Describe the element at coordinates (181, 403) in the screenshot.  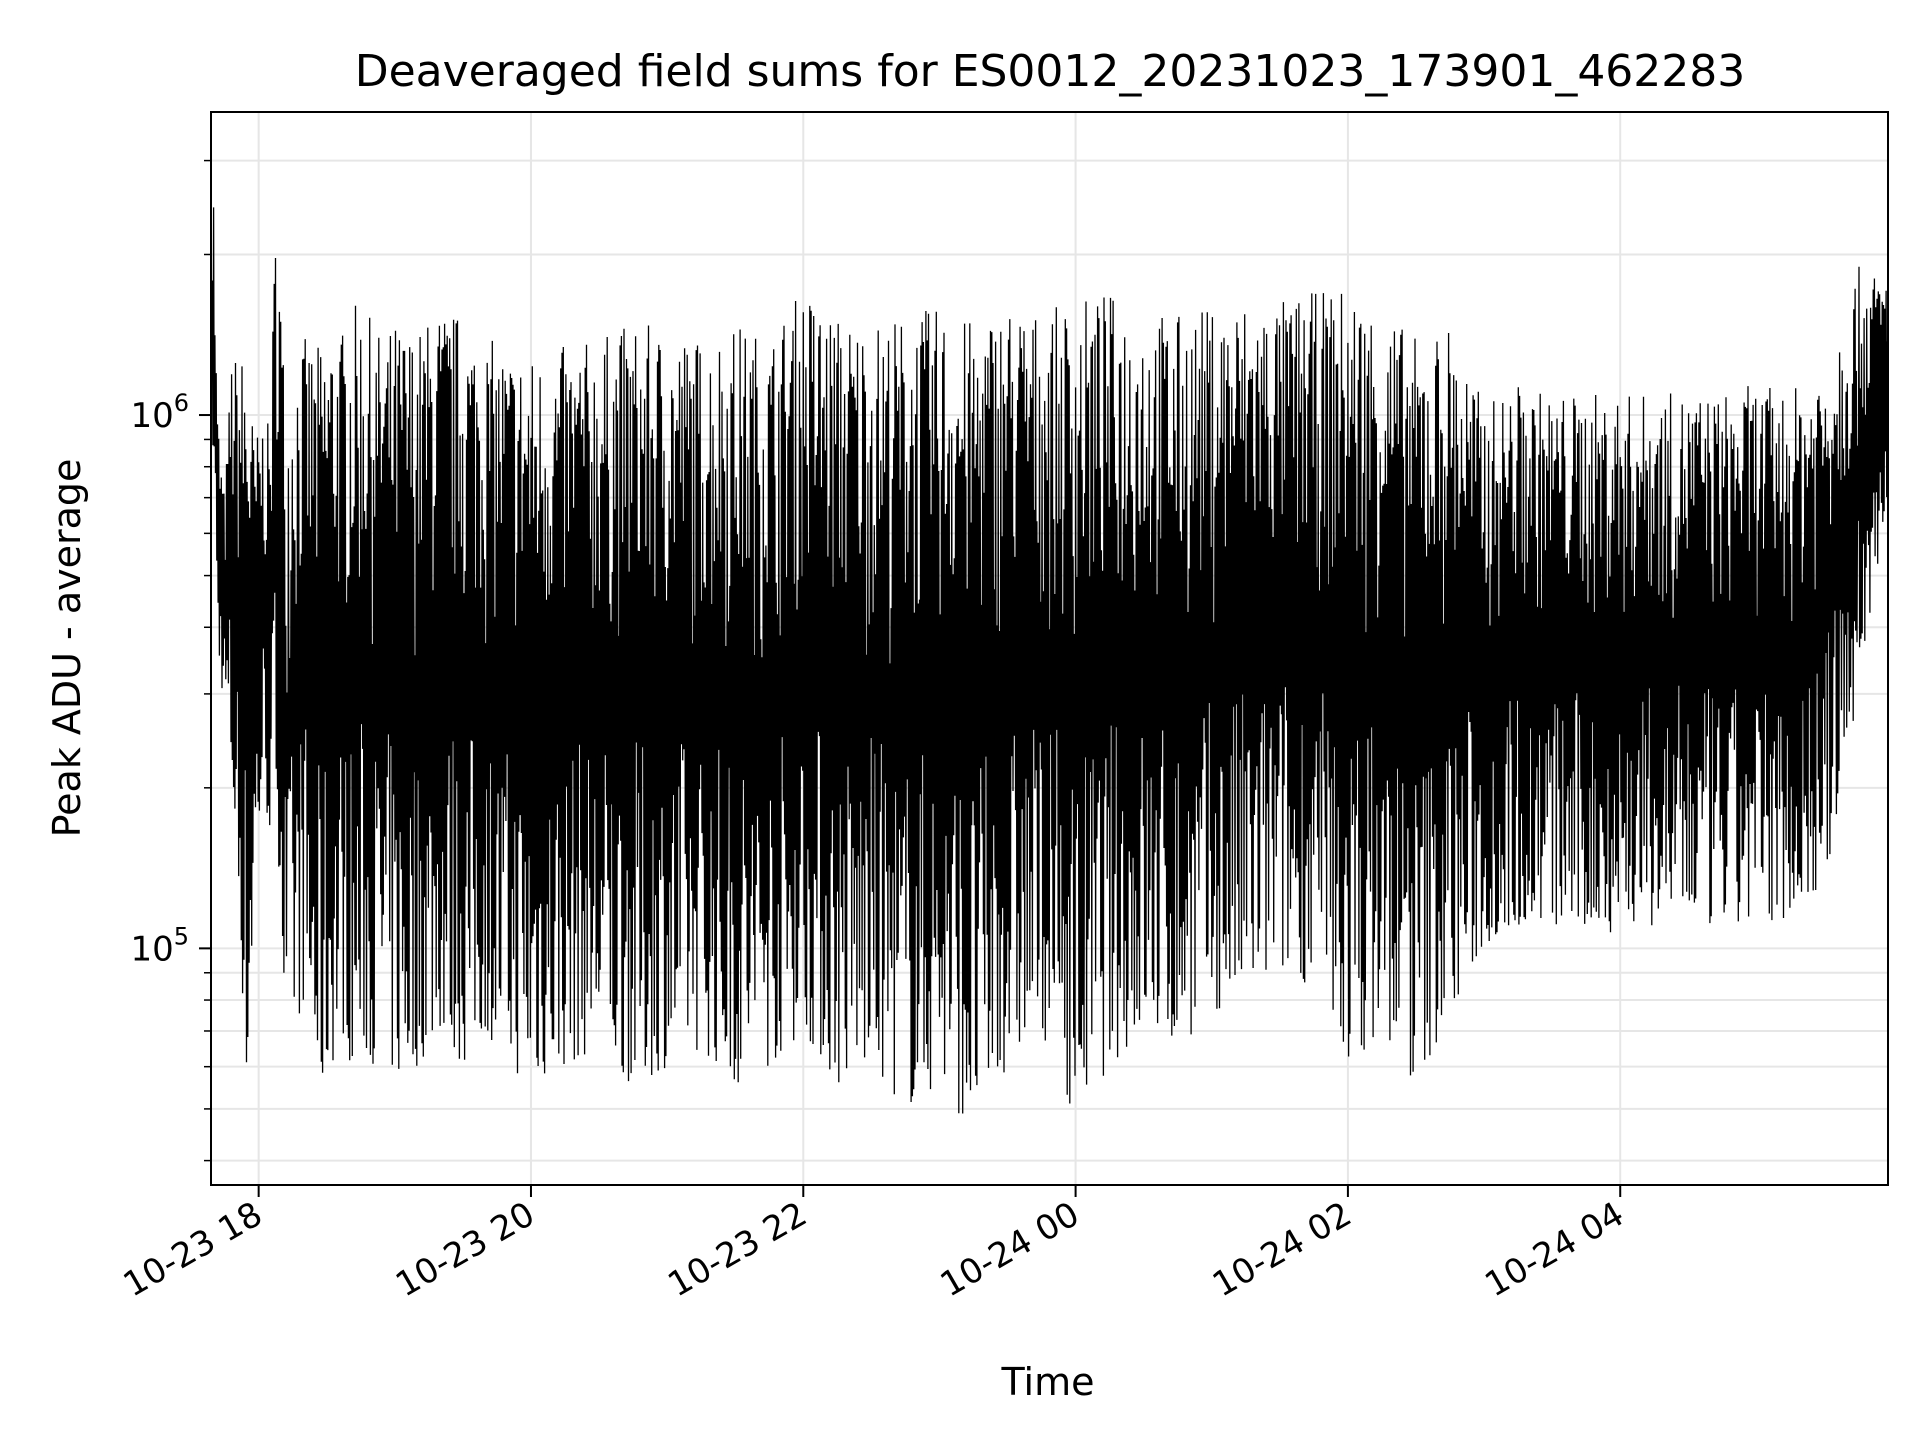
I see `y-tick-label-exponent: 6` at that location.